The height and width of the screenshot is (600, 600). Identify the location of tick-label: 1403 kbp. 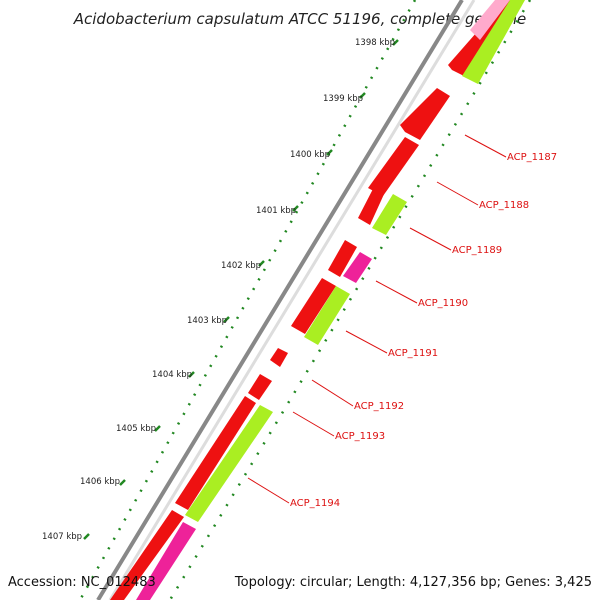
(207, 321).